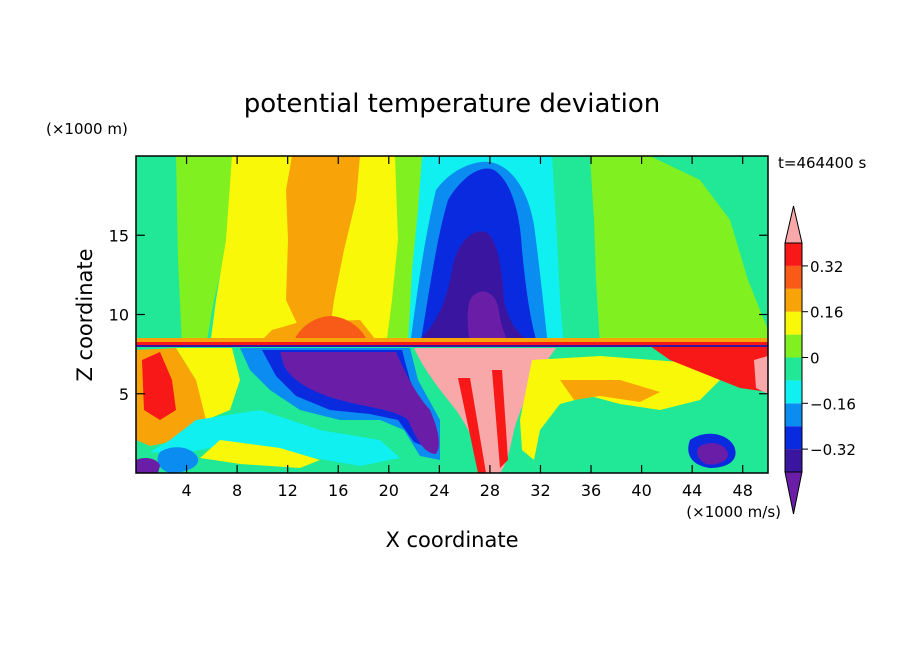  I want to click on x-axis-label: X coordinate, so click(451, 540).